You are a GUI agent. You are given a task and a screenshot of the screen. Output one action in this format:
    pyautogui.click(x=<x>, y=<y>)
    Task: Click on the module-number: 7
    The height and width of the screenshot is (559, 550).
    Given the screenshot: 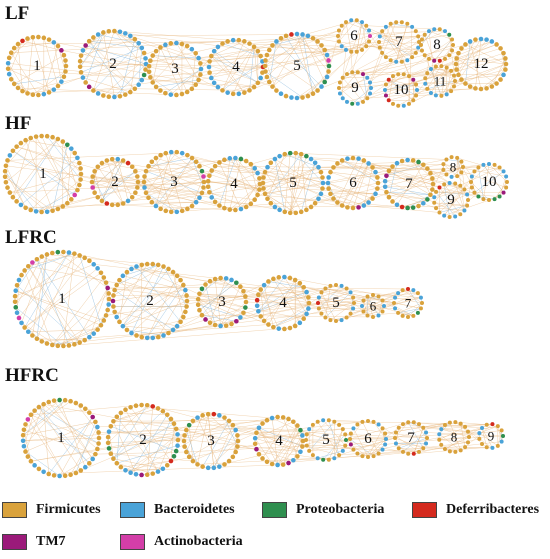 What is the action you would take?
    pyautogui.click(x=409, y=184)
    